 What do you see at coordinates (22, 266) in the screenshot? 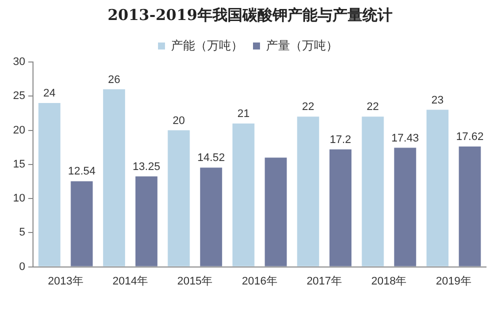
I see `y-tick-label: 0` at bounding box center [22, 266].